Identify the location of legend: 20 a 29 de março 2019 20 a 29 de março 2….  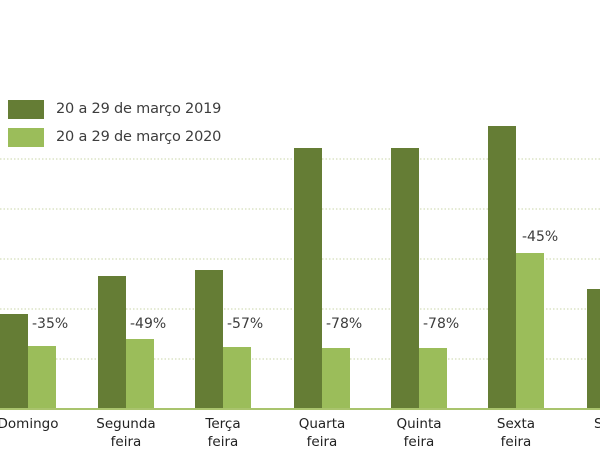
(114, 123).